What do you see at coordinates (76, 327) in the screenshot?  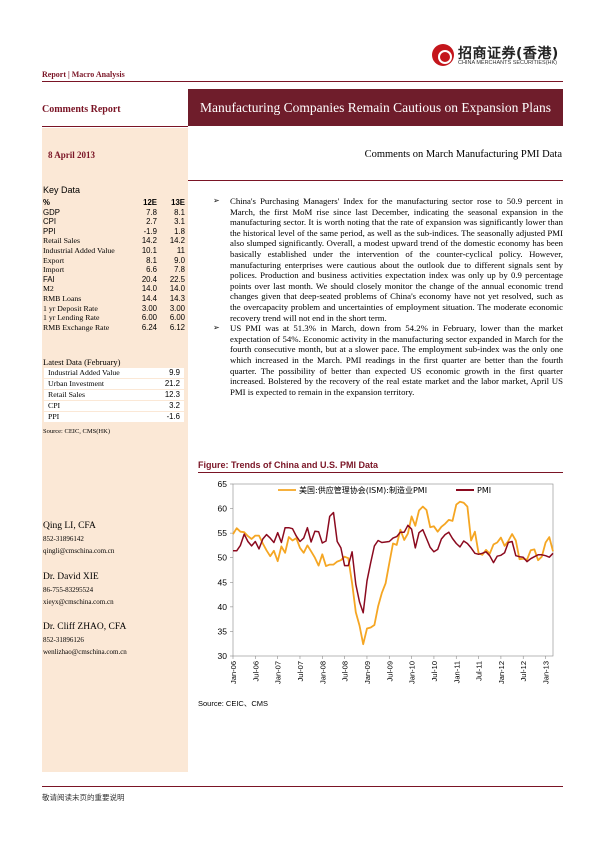 I see `key-data-cell-label: RMB Exchange Rate` at bounding box center [76, 327].